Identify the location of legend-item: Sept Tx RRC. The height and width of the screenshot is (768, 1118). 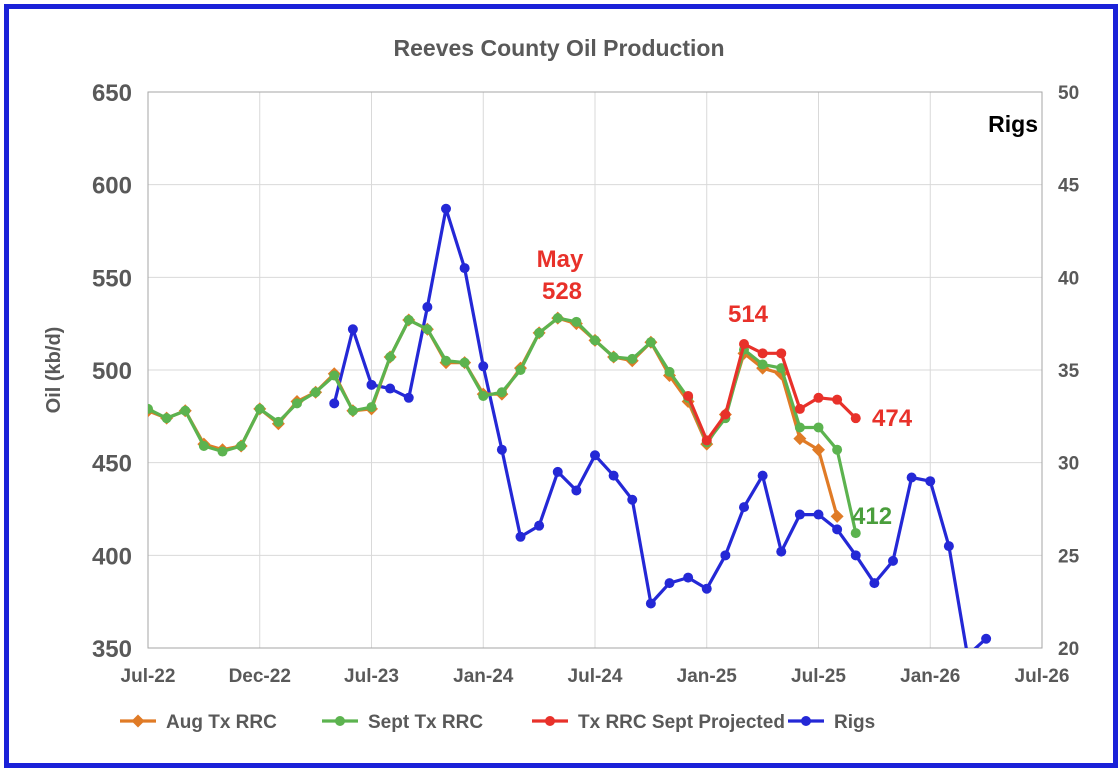
(402, 722).